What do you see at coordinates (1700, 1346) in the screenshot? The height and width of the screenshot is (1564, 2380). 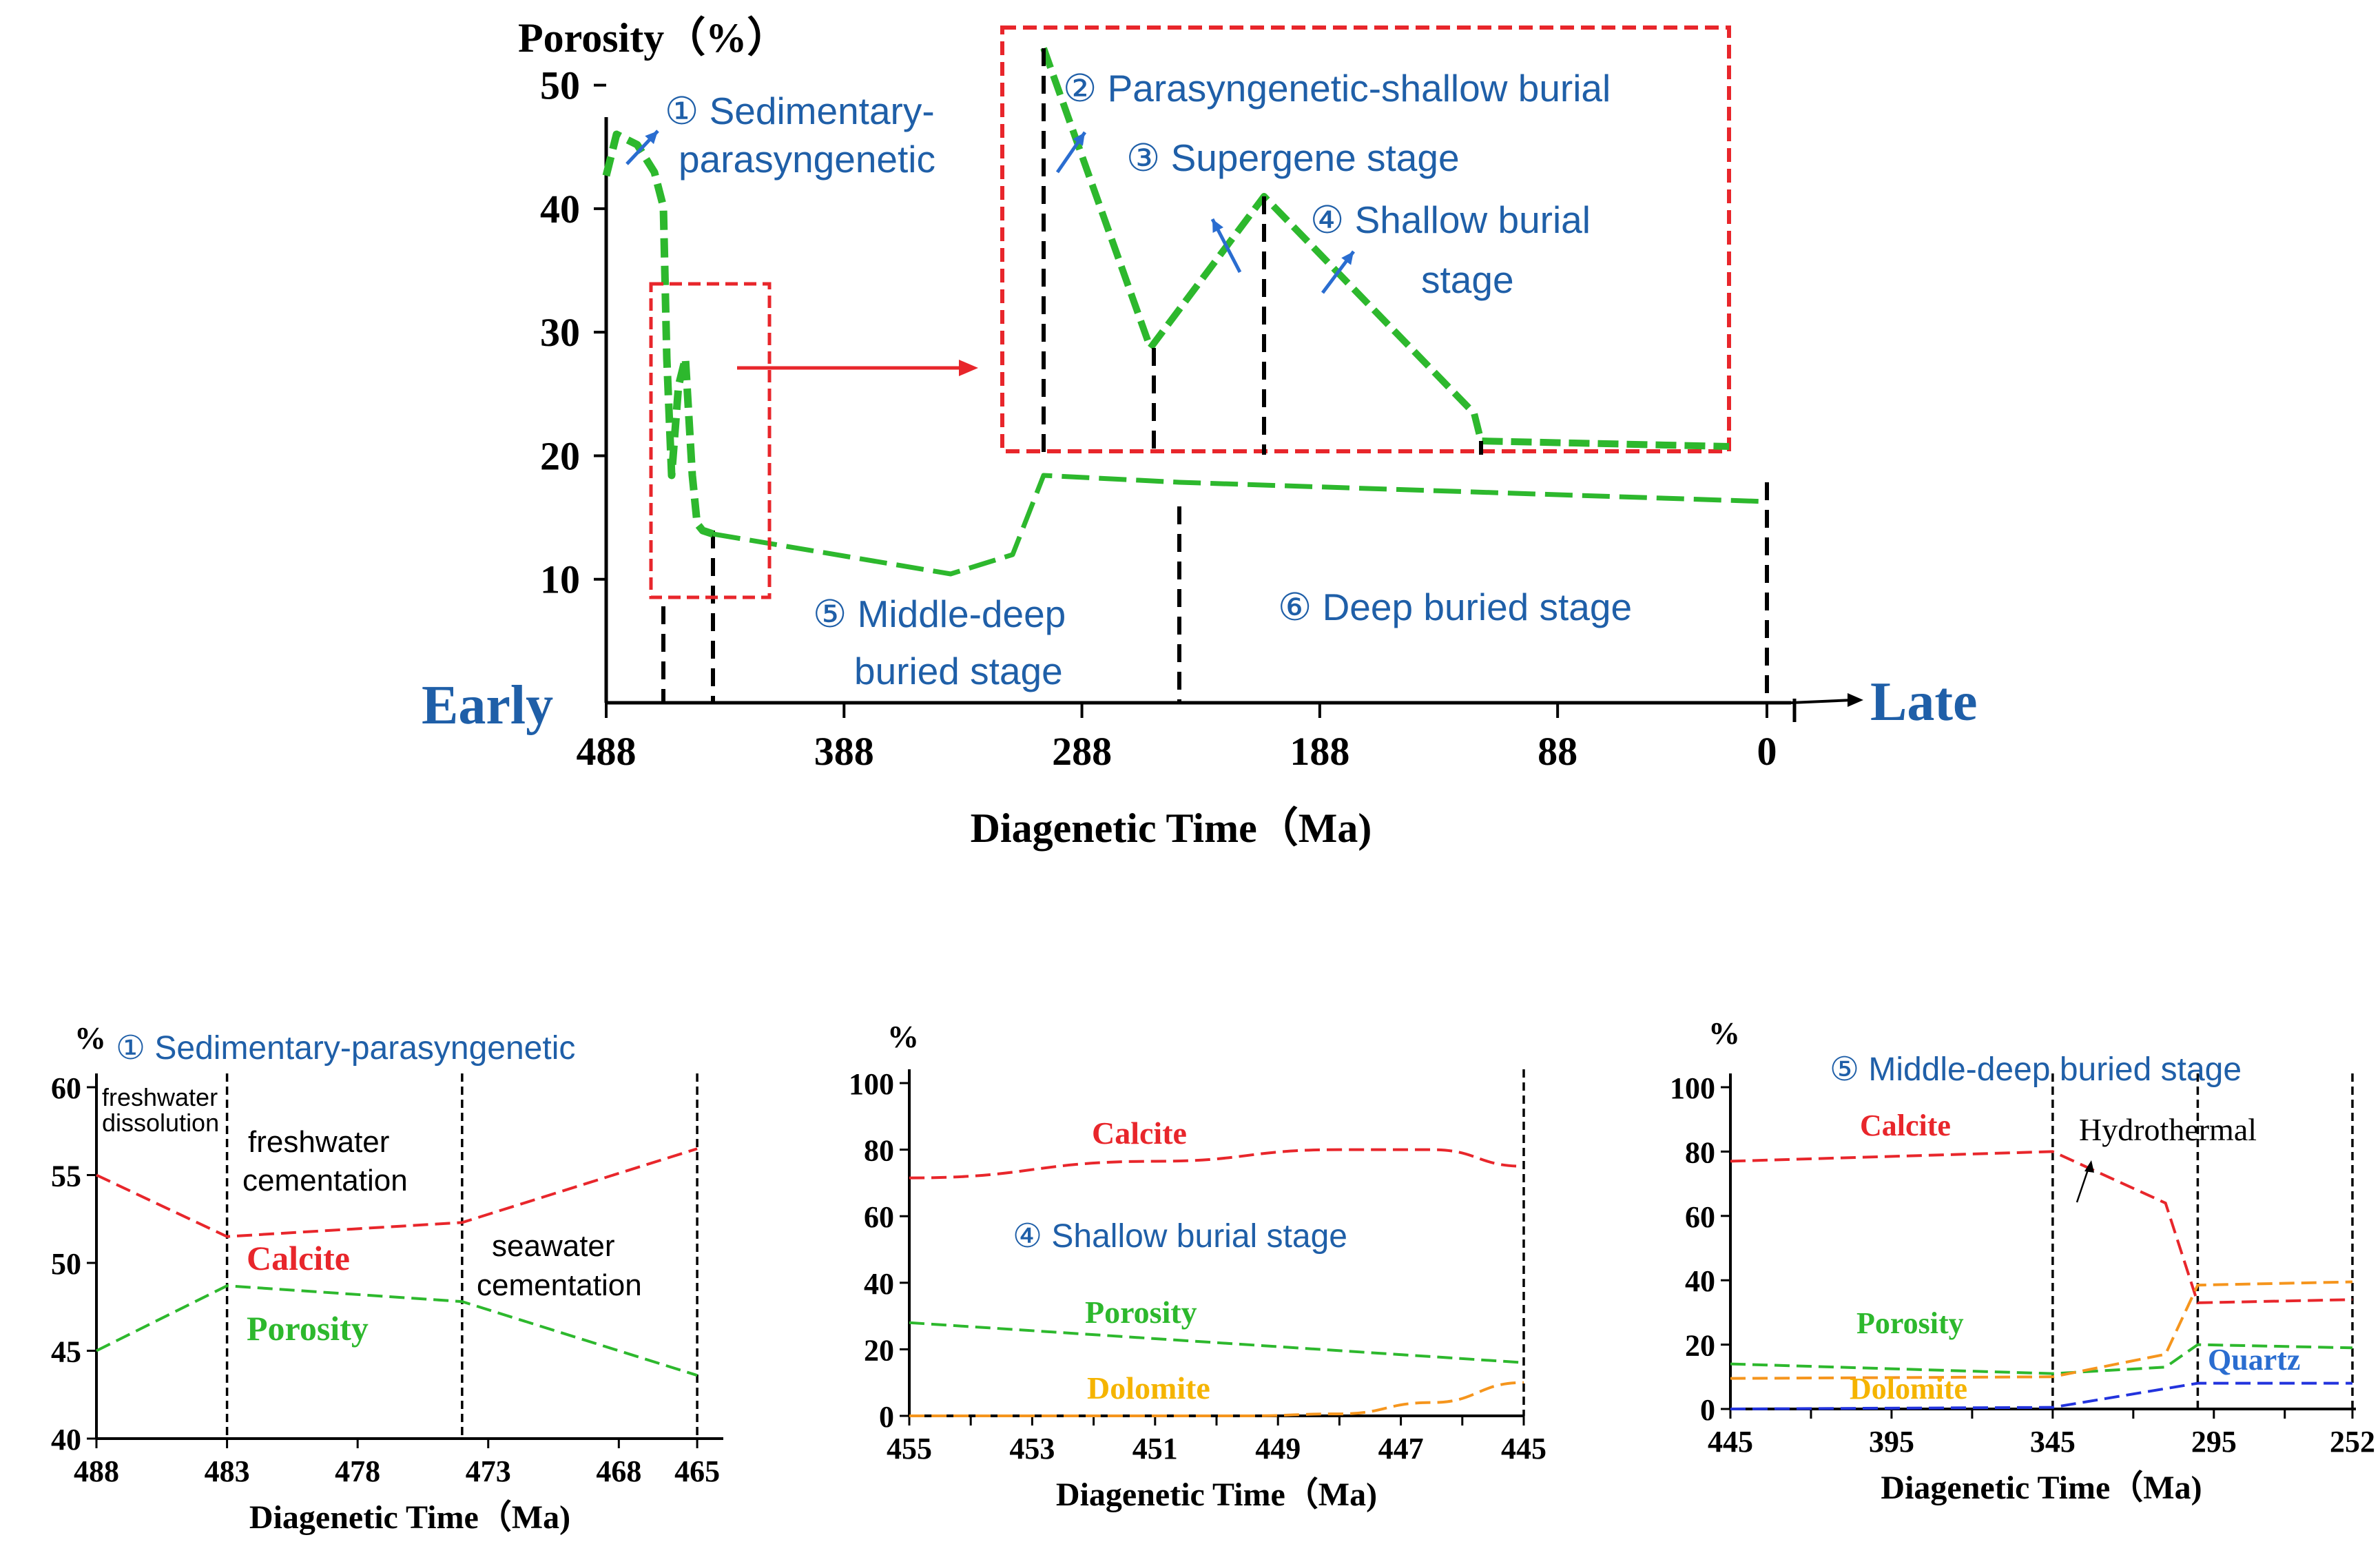 I see `sub3-y-tick-label: 20` at bounding box center [1700, 1346].